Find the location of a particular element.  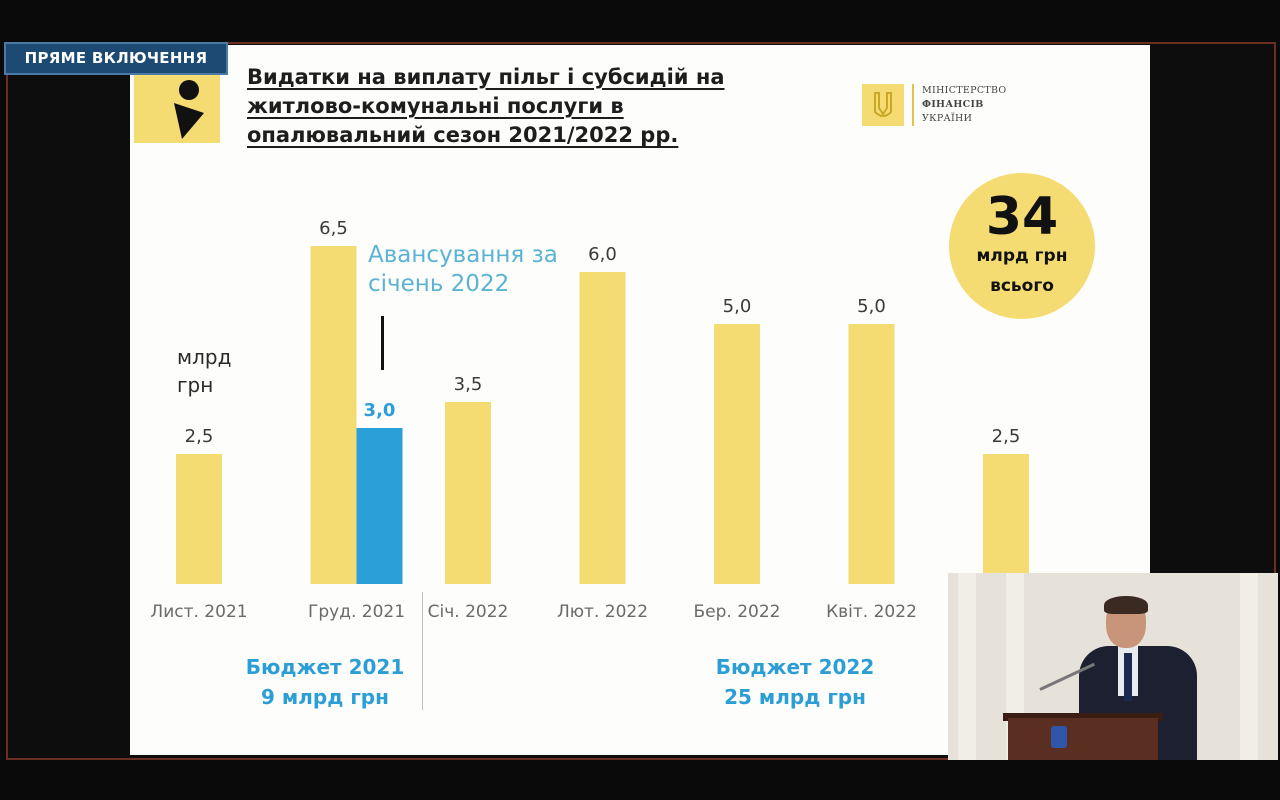

total-amount-circle: 34 млрд грн всього is located at coordinates (1022, 246).